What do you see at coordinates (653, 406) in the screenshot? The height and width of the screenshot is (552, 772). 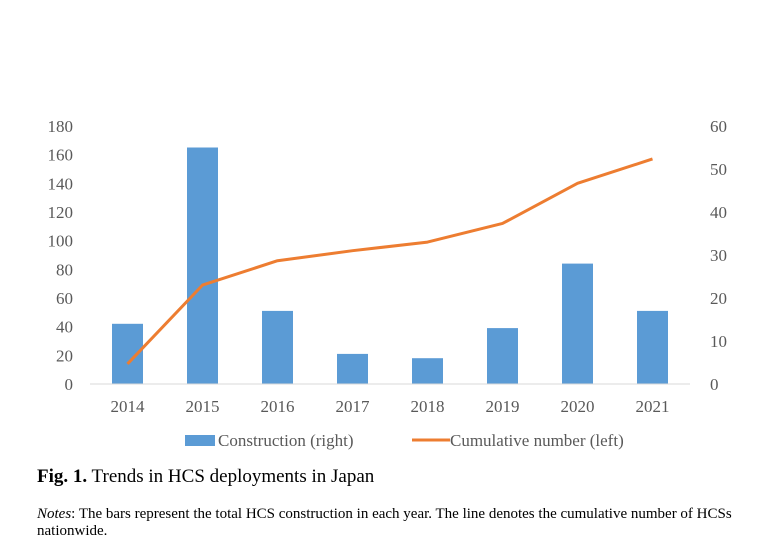 I see `x-tick-label: 2021` at bounding box center [653, 406].